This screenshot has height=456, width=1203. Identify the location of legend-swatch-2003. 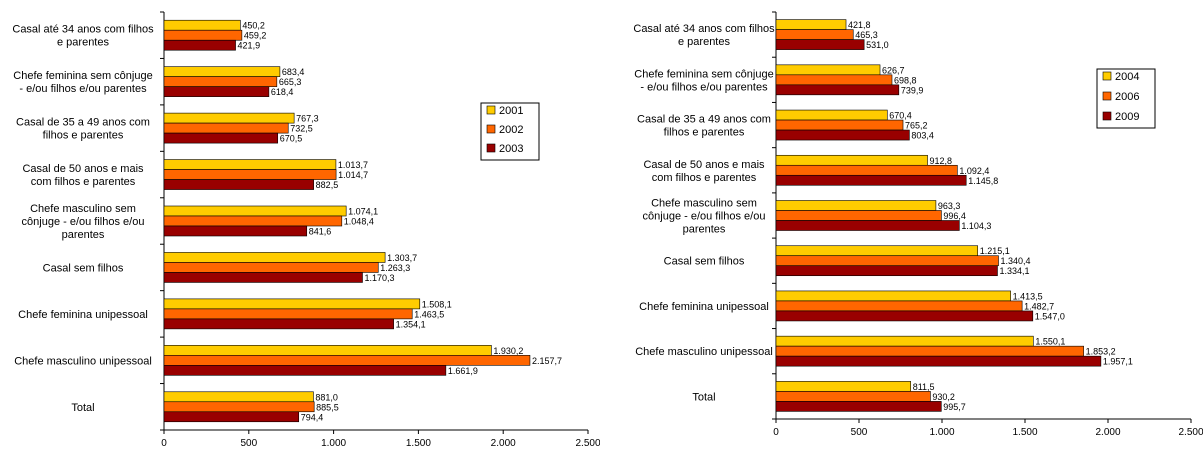
(491, 148).